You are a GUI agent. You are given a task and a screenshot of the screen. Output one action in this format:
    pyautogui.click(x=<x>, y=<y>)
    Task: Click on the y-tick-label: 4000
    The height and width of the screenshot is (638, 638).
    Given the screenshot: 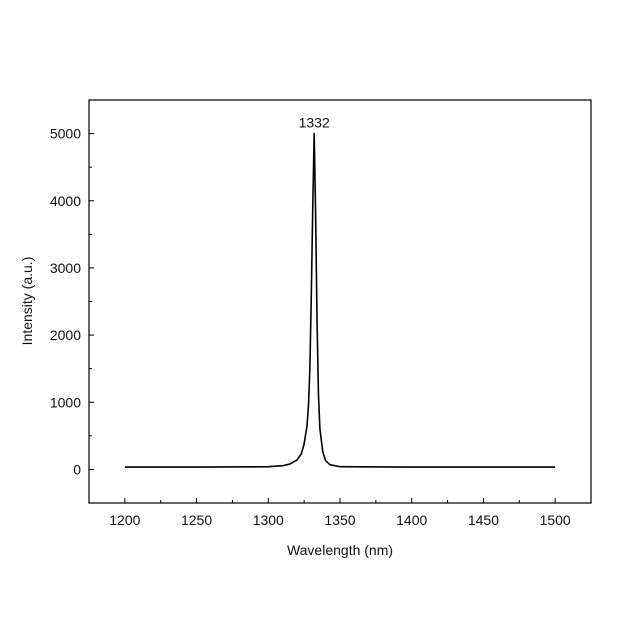 What is the action you would take?
    pyautogui.click(x=65, y=201)
    